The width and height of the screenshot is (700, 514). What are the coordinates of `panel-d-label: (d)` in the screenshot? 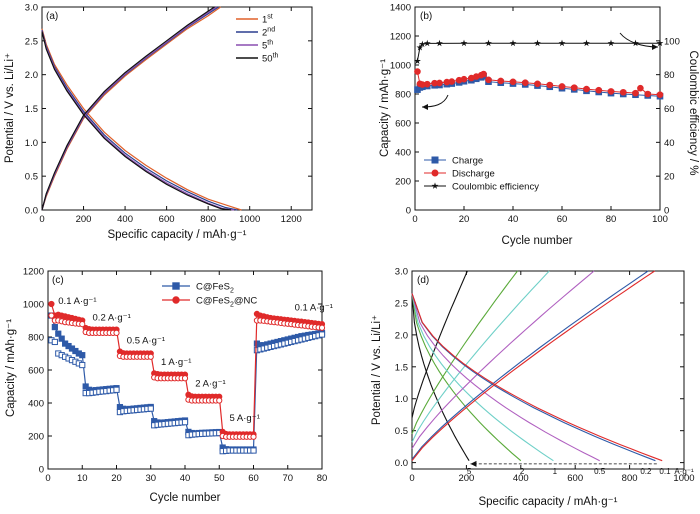 It's located at (423, 280).